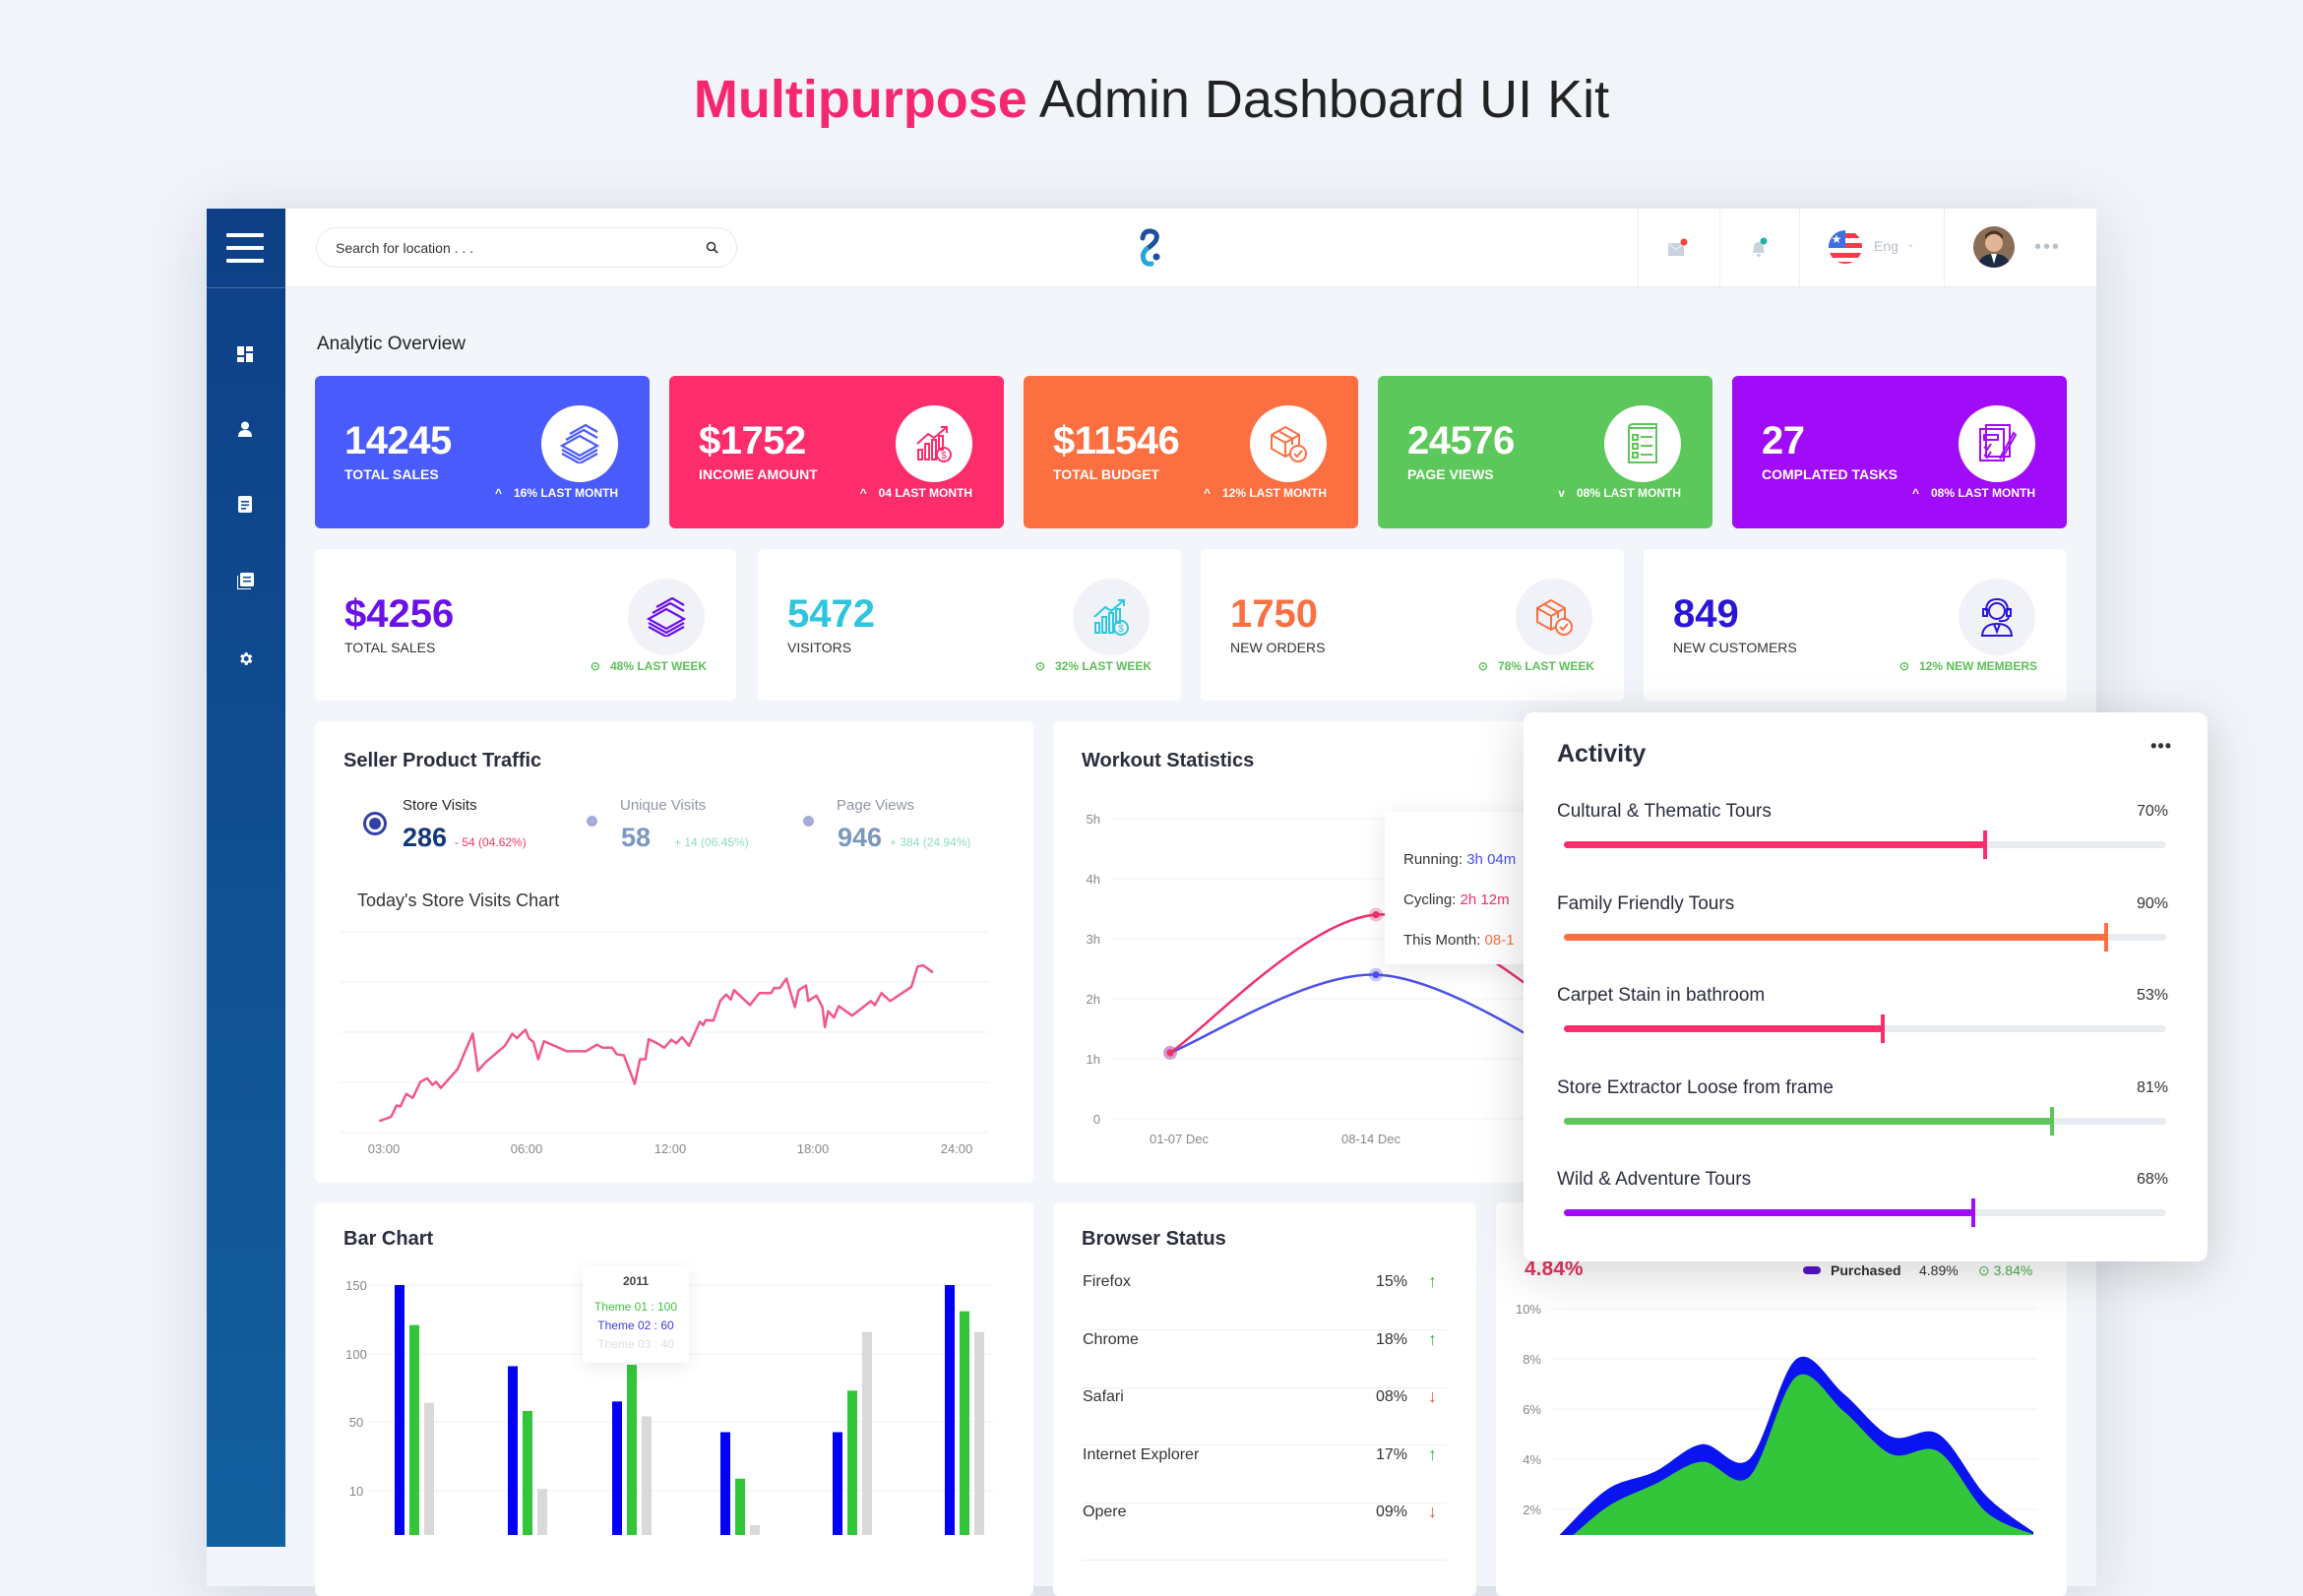 The image size is (2303, 1596). What do you see at coordinates (1664, 811) in the screenshot?
I see `activity-label: Cultural & Thematic Tours` at bounding box center [1664, 811].